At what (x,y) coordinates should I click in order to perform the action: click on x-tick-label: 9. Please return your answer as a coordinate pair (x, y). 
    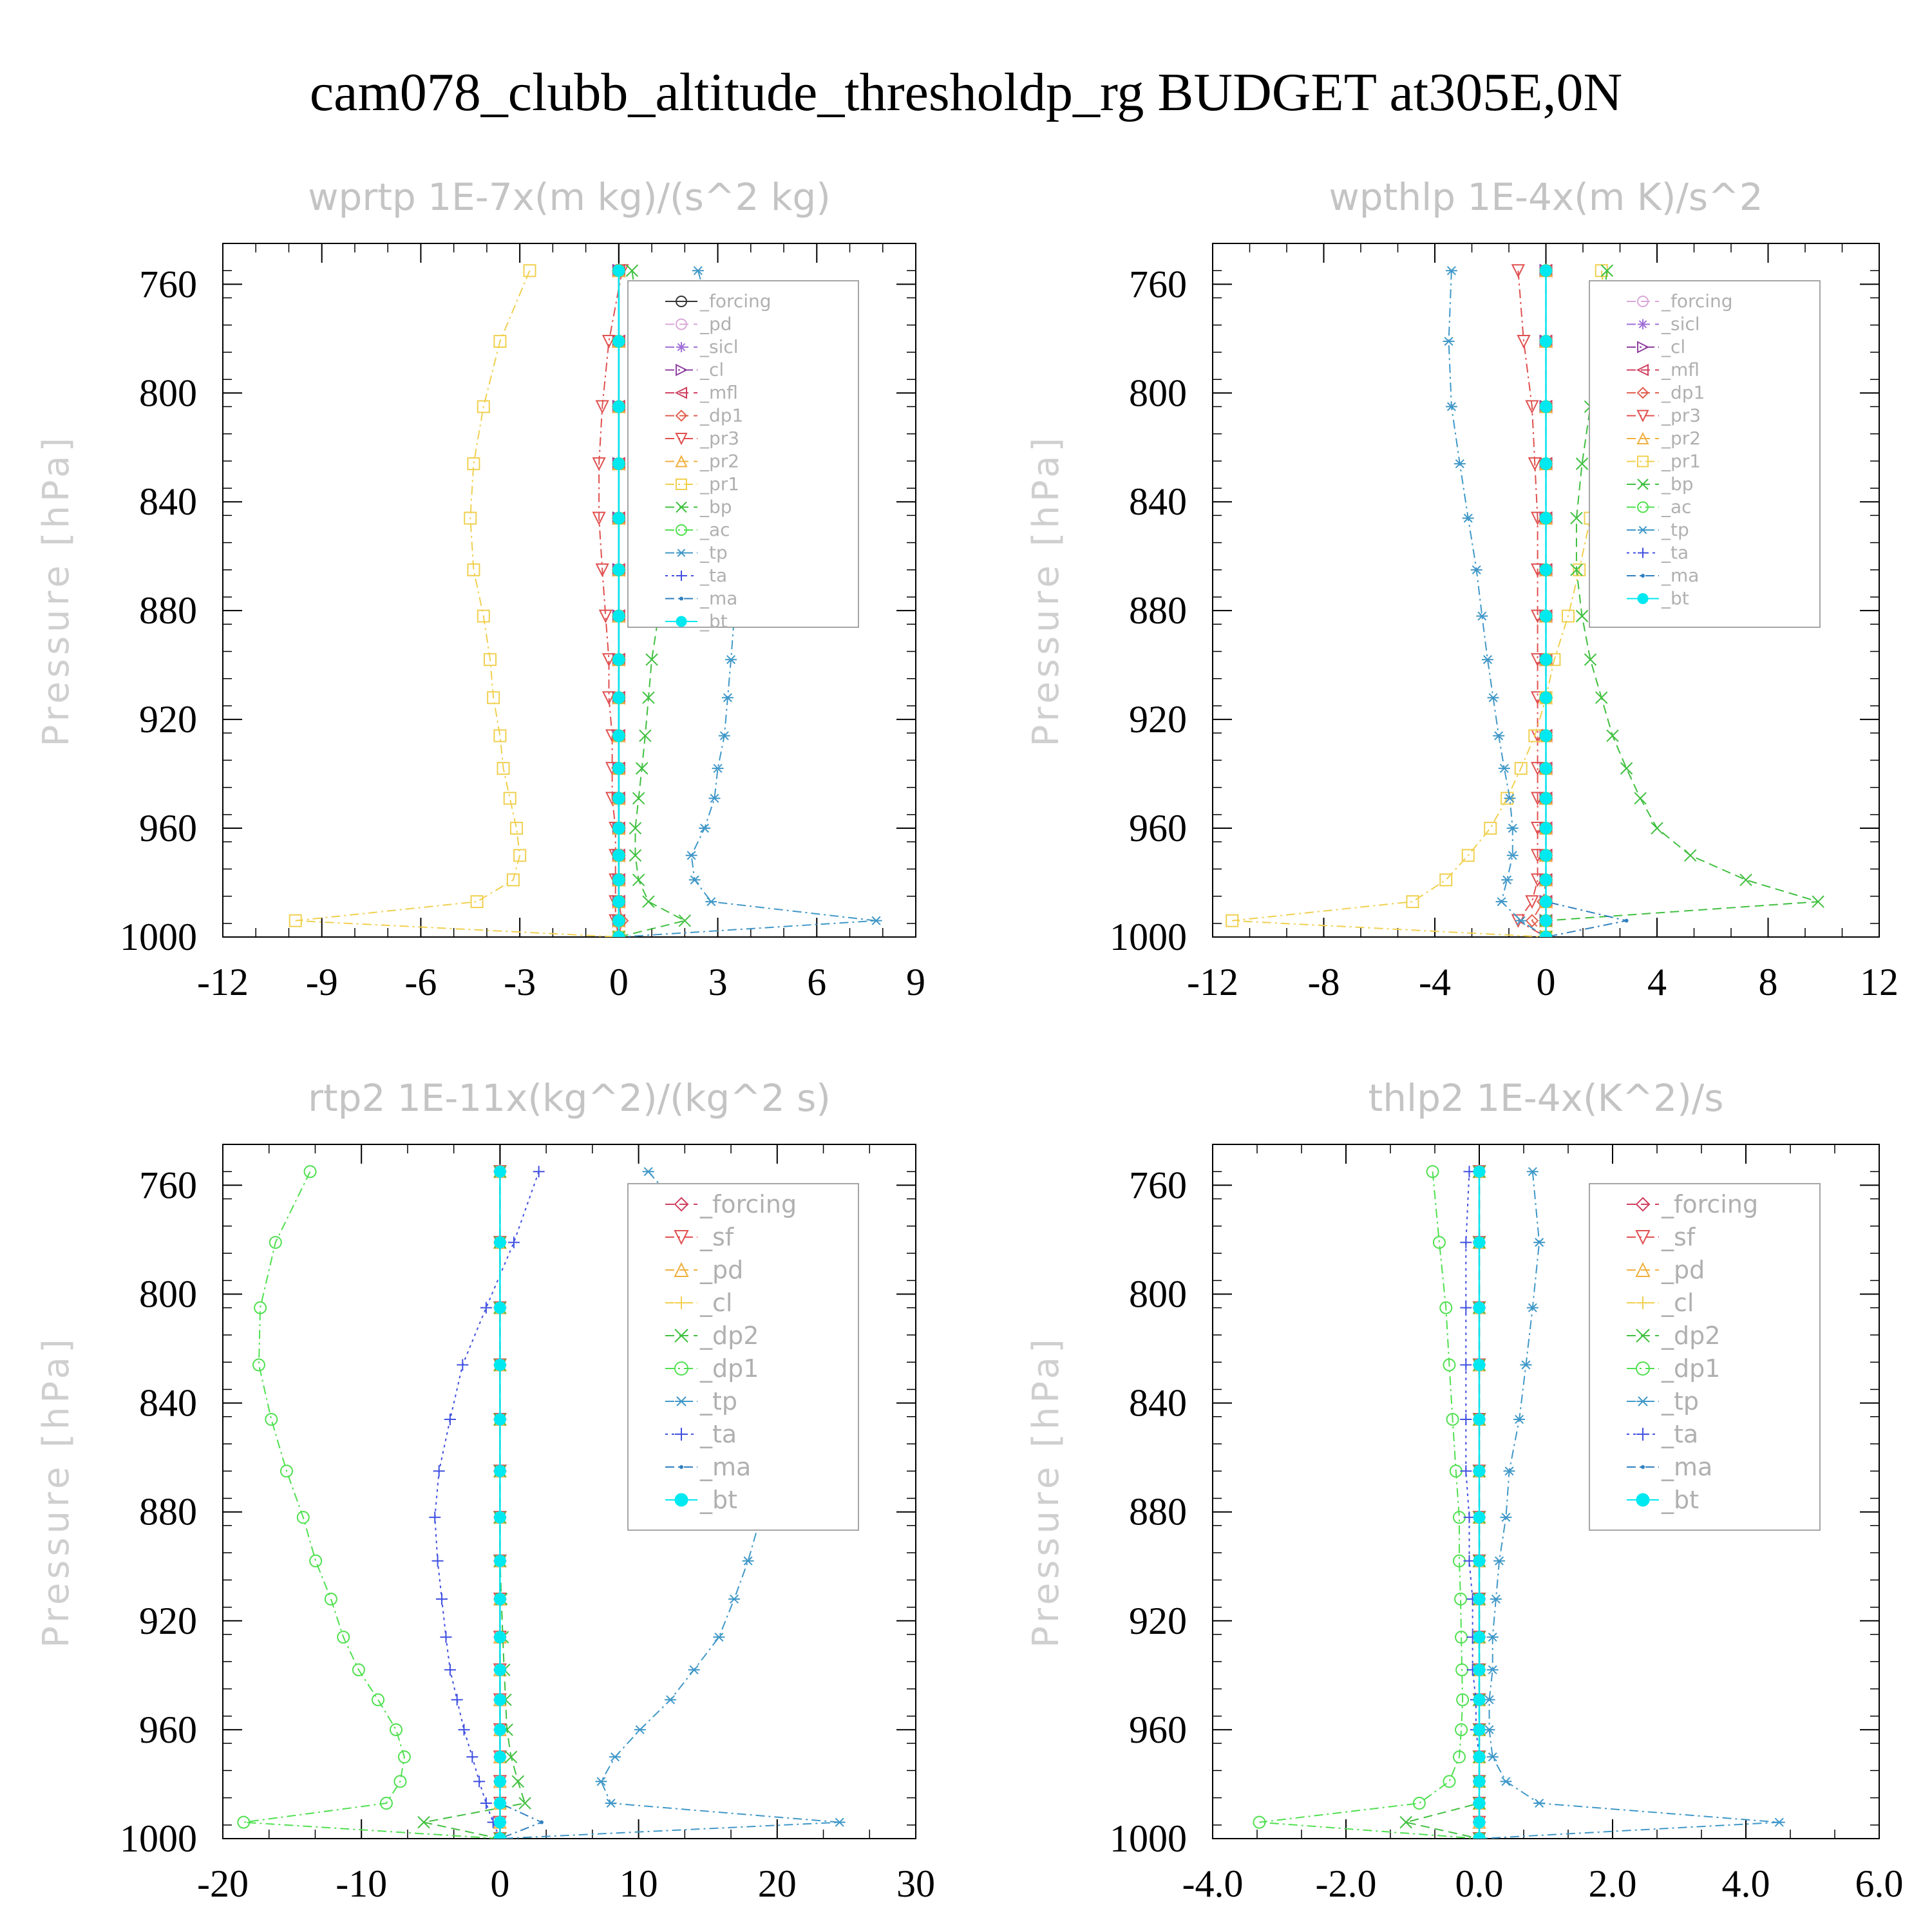
    Looking at the image, I should click on (915, 982).